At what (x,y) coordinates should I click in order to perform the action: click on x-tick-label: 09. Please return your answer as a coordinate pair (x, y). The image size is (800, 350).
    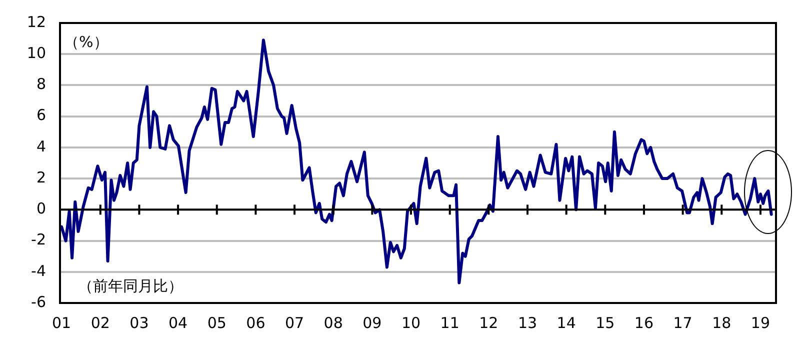
    Looking at the image, I should click on (372, 323).